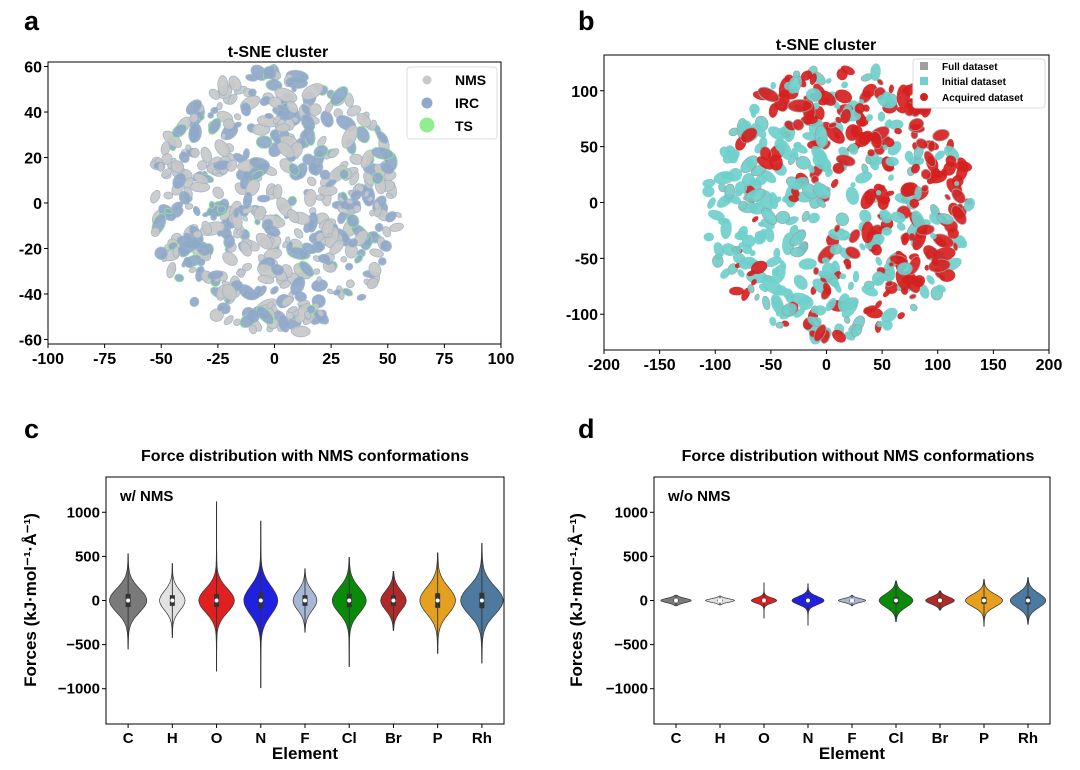  I want to click on x-tick-label: 50, so click(388, 359).